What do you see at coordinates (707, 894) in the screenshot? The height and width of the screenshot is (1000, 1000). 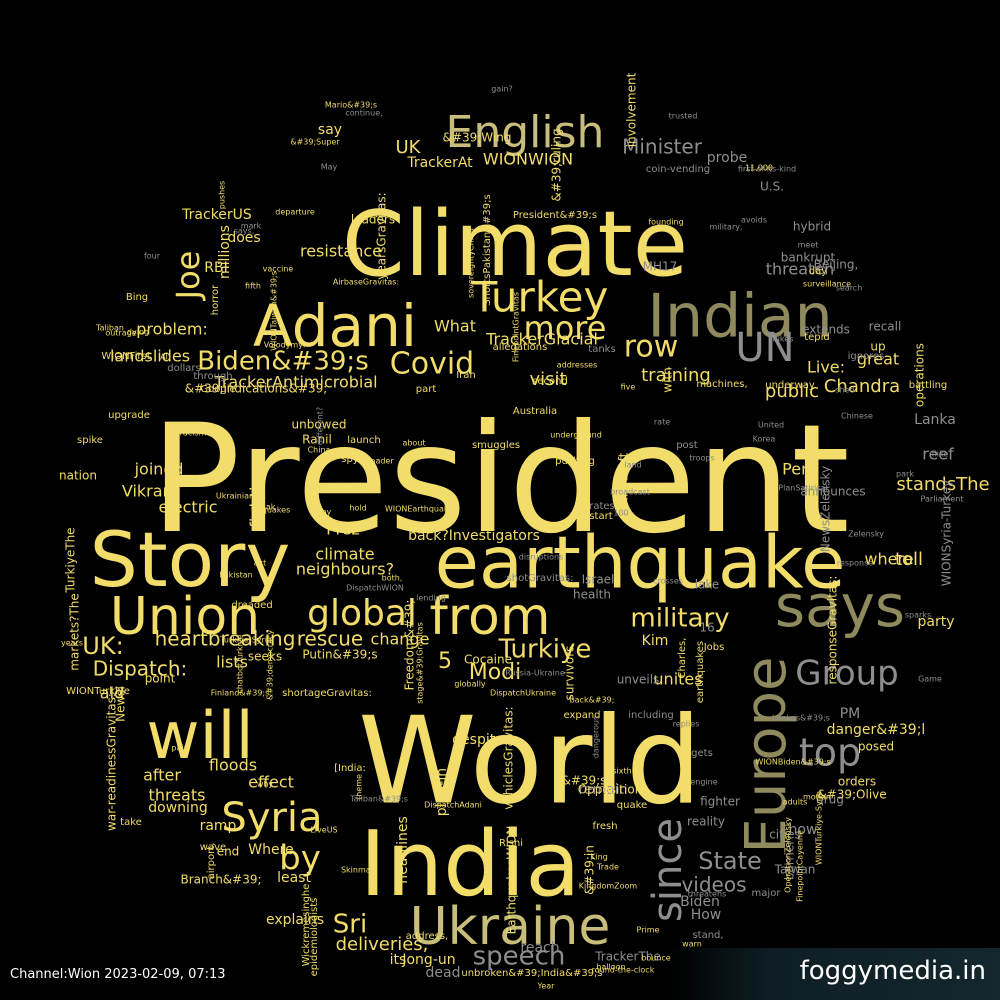 I see `cloud-word-threatens: threatens` at bounding box center [707, 894].